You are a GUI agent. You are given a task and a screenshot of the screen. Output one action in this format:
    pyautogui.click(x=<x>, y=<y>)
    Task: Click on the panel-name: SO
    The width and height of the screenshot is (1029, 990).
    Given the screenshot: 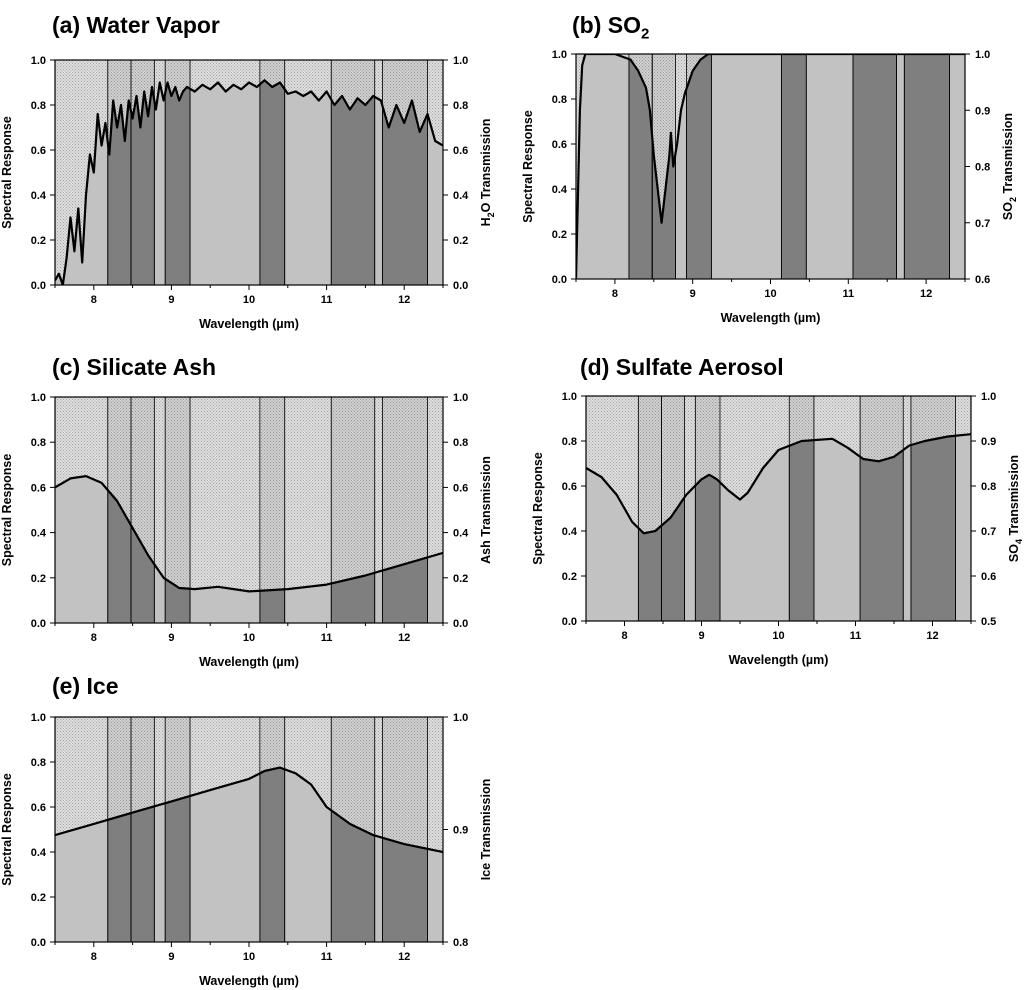 What is the action you would take?
    pyautogui.click(x=624, y=25)
    